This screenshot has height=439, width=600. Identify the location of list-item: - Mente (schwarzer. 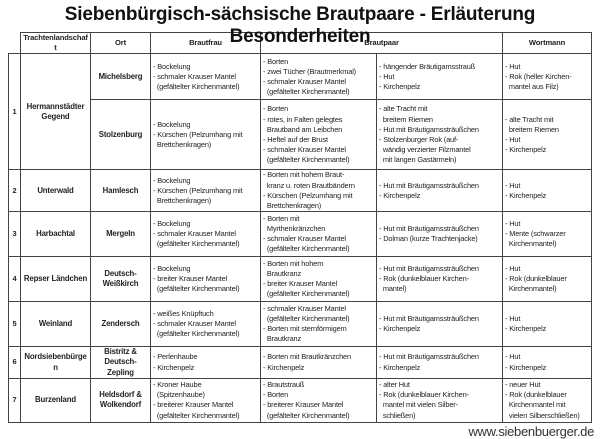
(535, 234).